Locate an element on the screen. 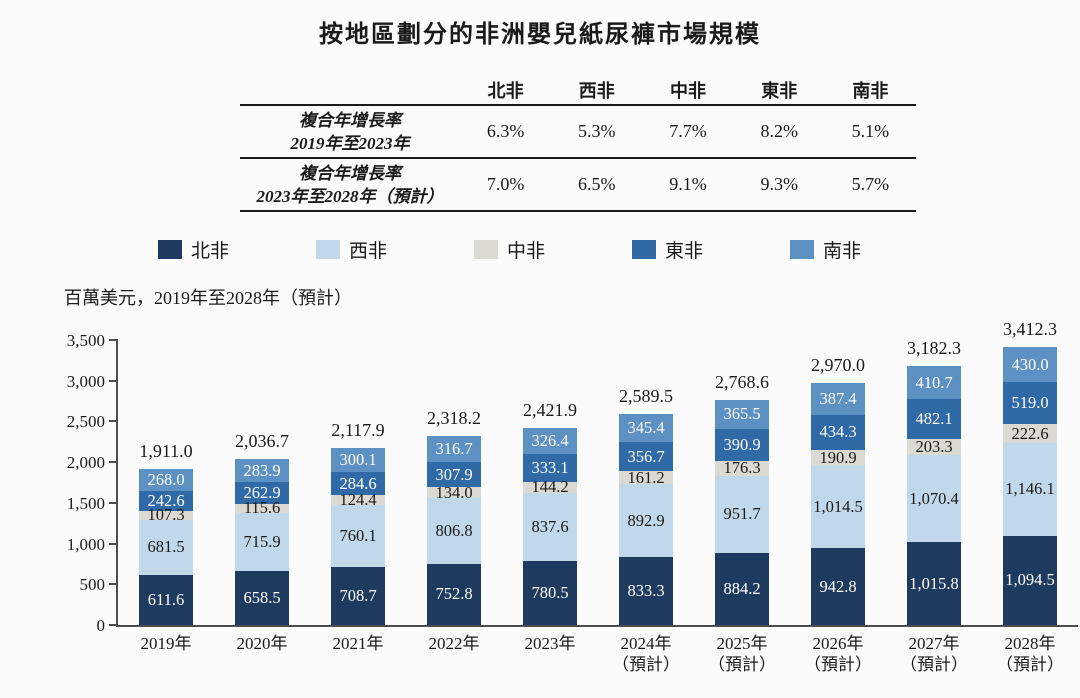 This screenshot has height=698, width=1080. segment-north-africa: 833.3 is located at coordinates (646, 591).